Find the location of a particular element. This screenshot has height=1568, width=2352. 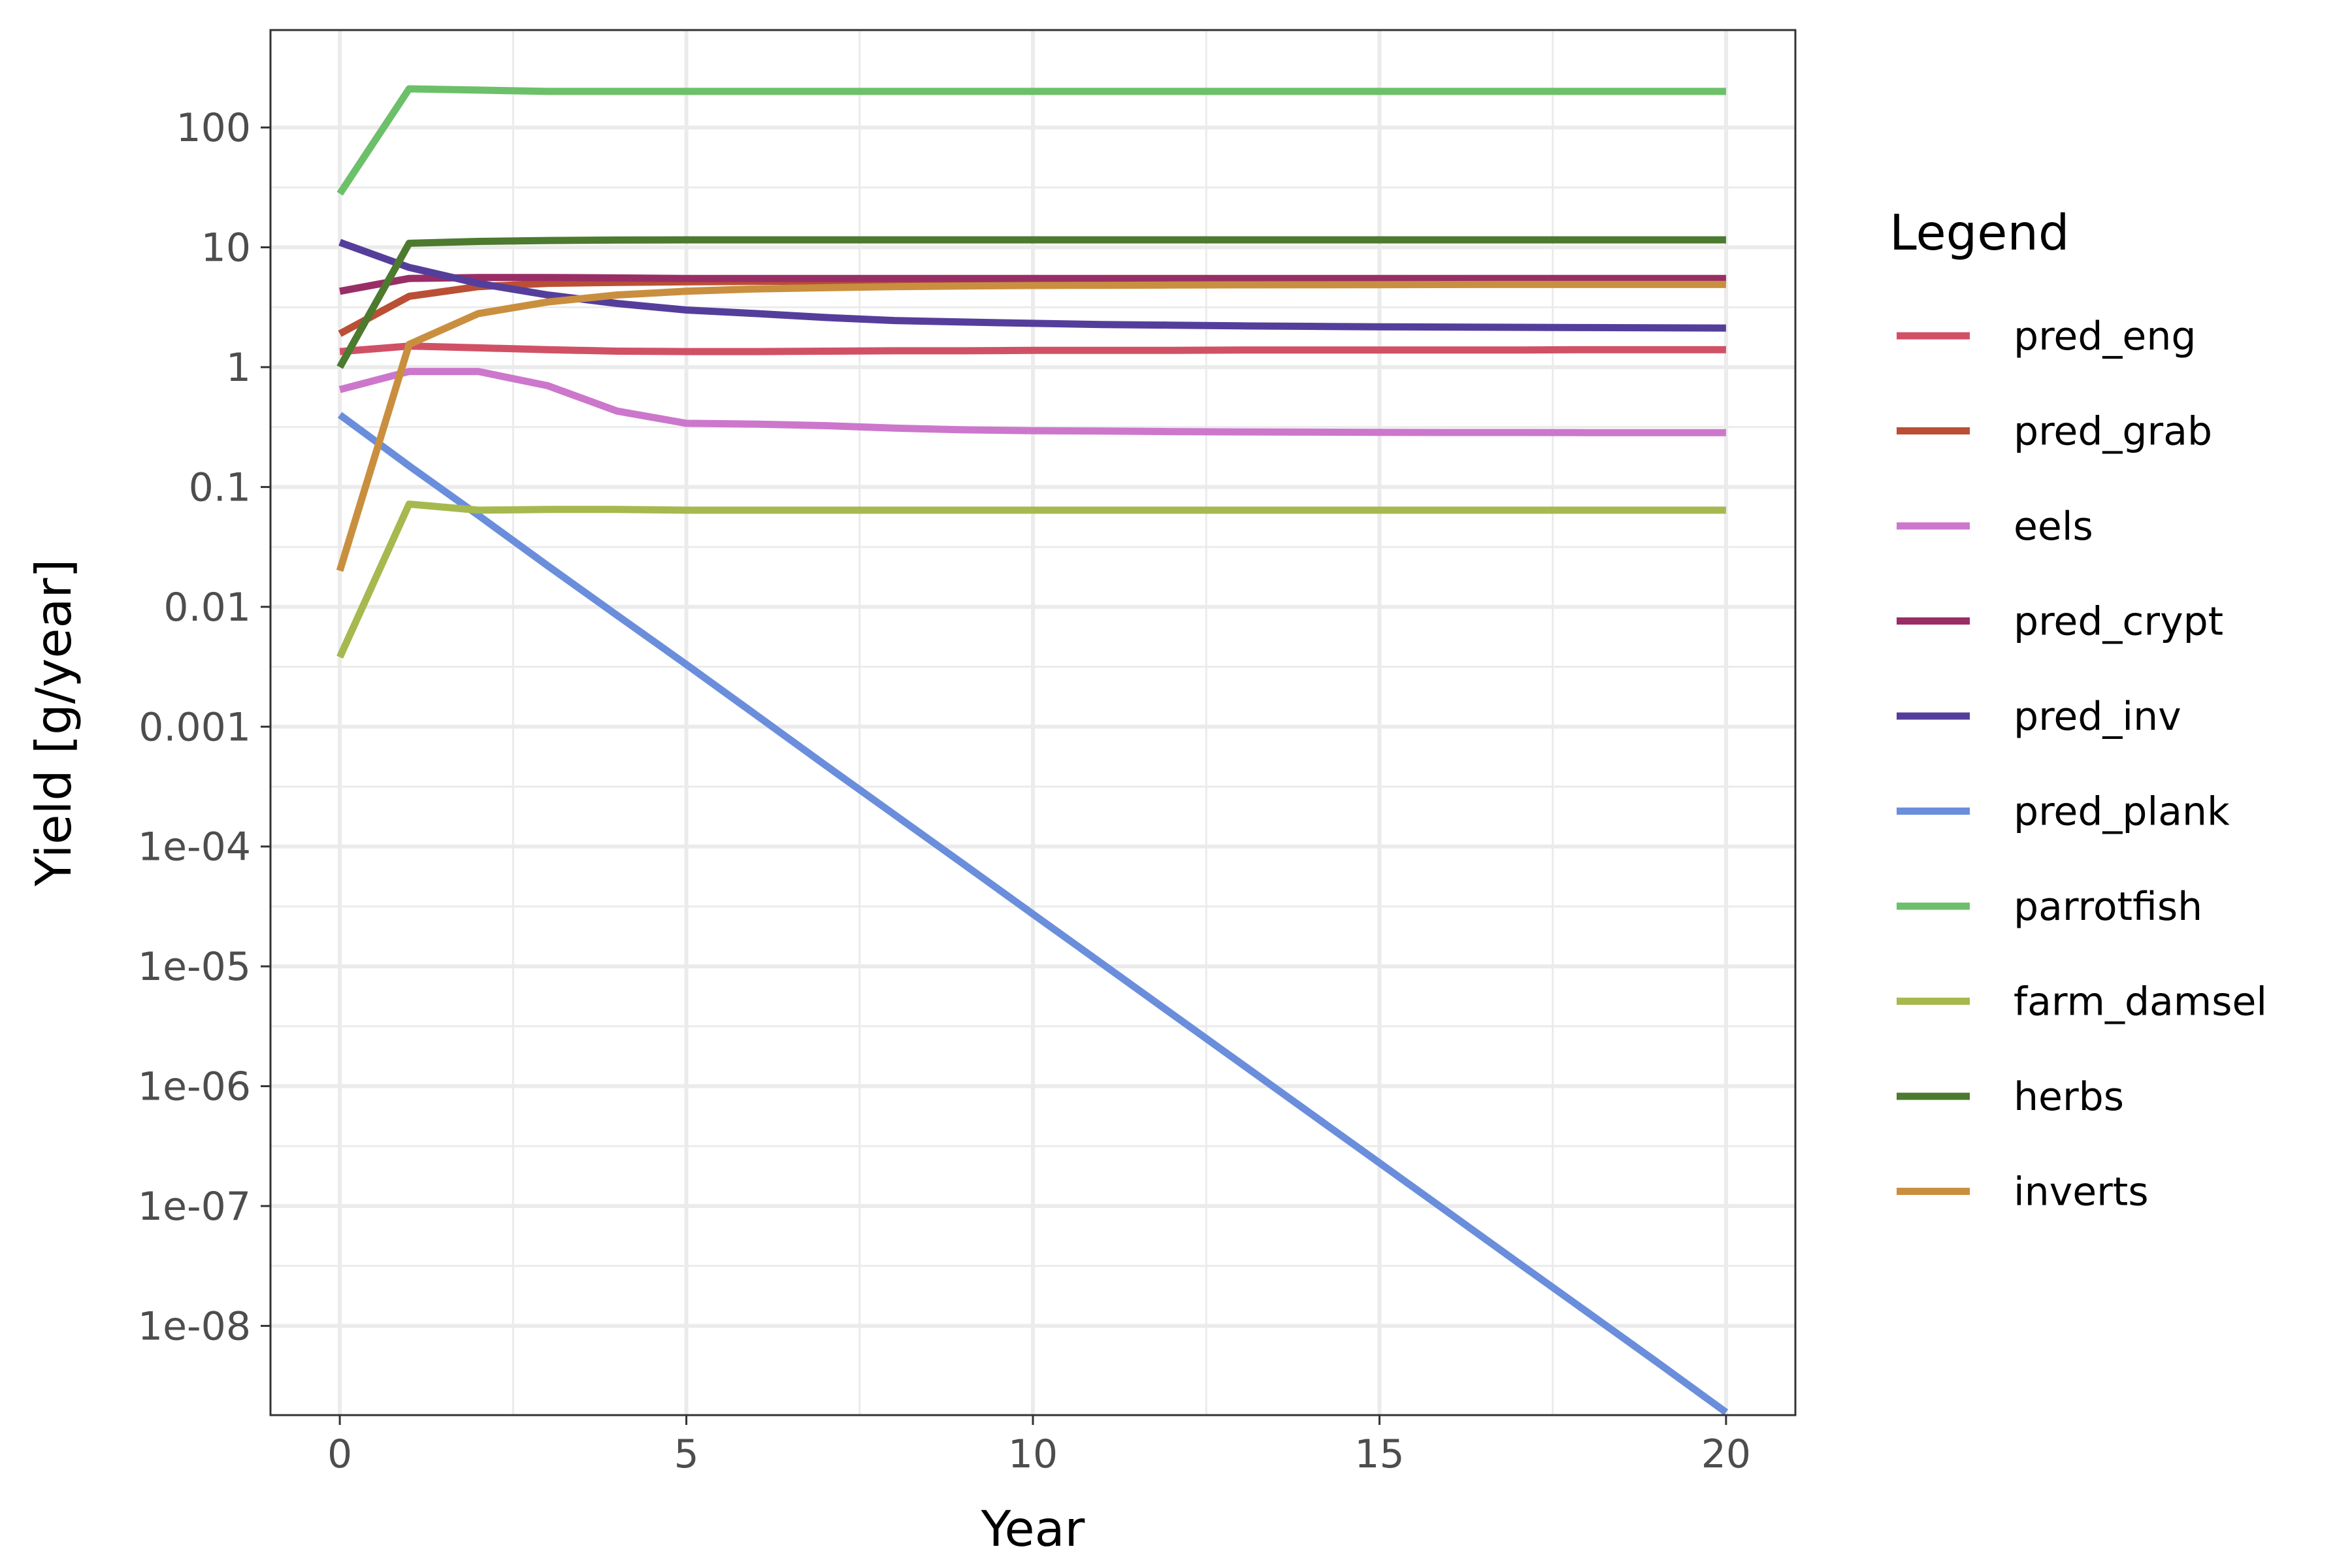

x-tick-label: 5 is located at coordinates (686, 1454).